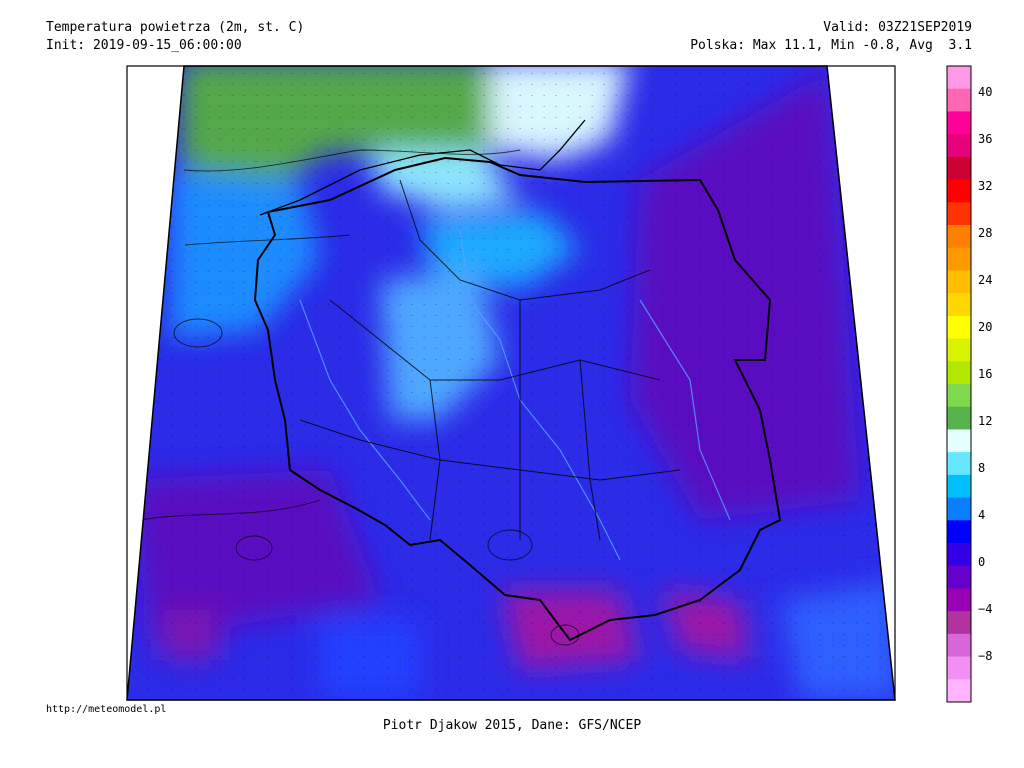 This screenshot has height=768, width=1024. Describe the element at coordinates (985, 139) in the screenshot. I see `colorbar-tick-label: 36` at that location.